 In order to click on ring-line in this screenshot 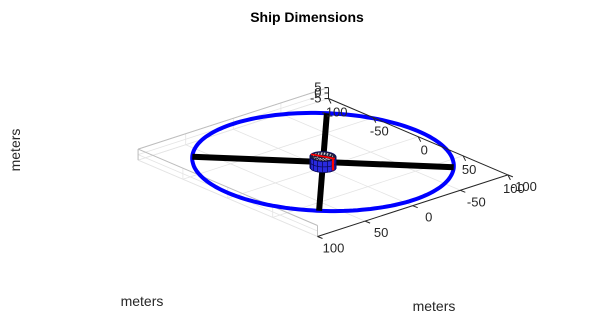, I will do `click(323, 162)`.